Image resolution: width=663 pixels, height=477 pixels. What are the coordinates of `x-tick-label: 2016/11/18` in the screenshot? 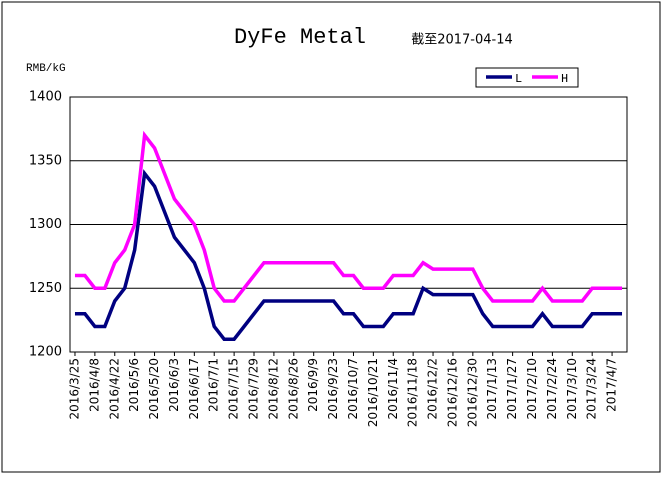 It's located at (413, 392).